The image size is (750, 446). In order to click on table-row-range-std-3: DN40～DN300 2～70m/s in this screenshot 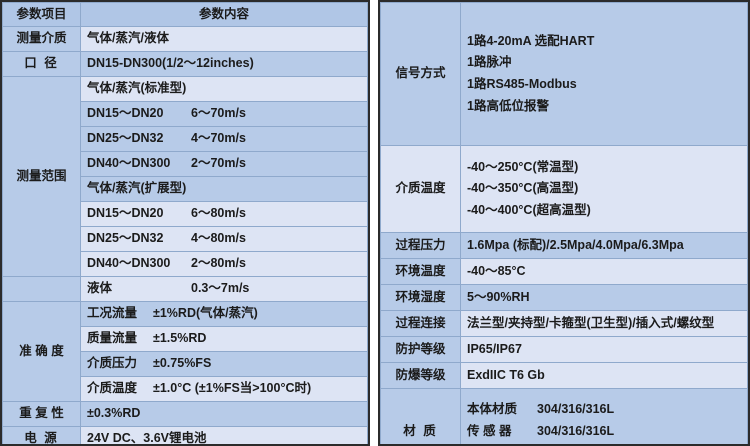, I will do `click(185, 164)`.